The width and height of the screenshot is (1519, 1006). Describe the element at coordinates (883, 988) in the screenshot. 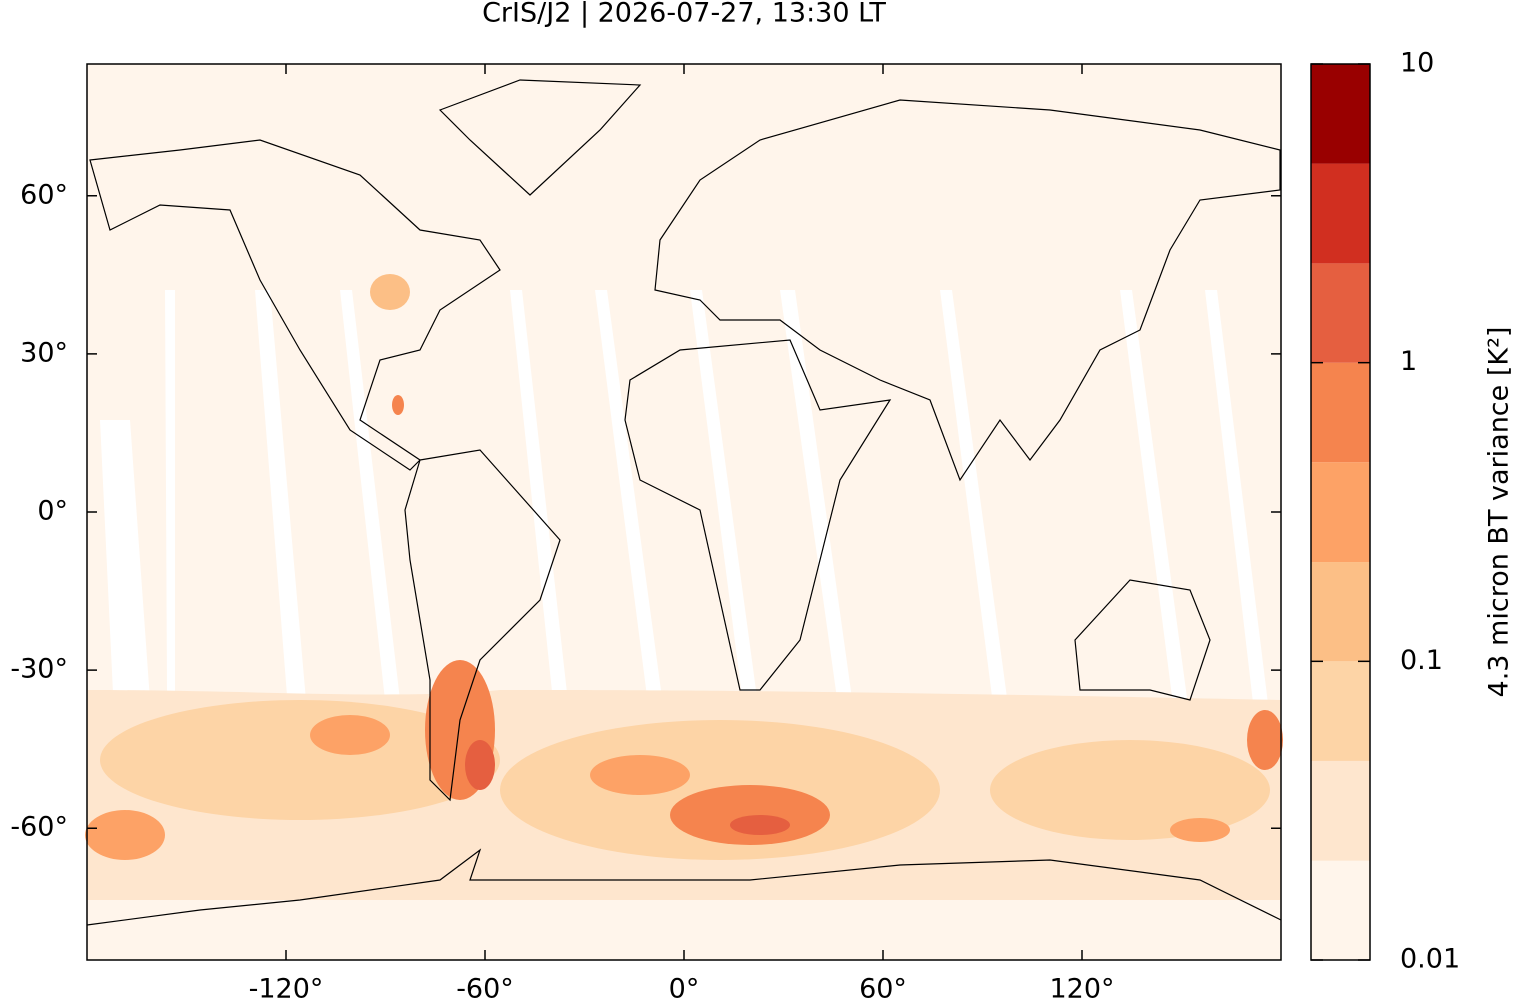

I see `x-tick-label: 60°` at that location.